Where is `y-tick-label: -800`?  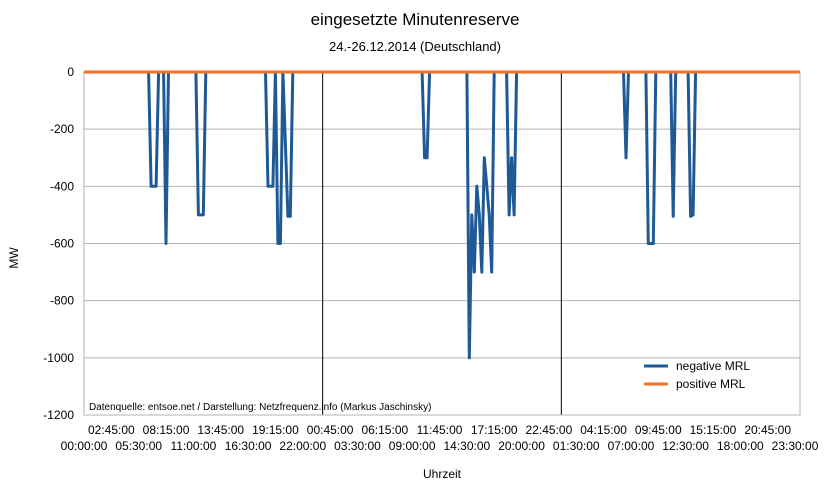 y-tick-label: -800 is located at coordinates (62, 301).